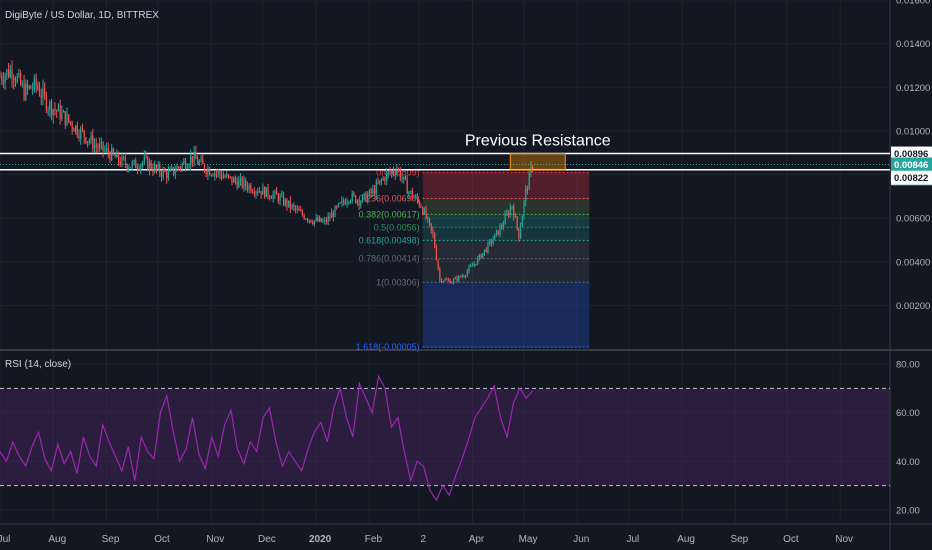 This screenshot has height=550, width=932. Describe the element at coordinates (82, 15) in the screenshot. I see `symbol-title: DigiByte / US Dollar, 1D, BITTREX` at that location.